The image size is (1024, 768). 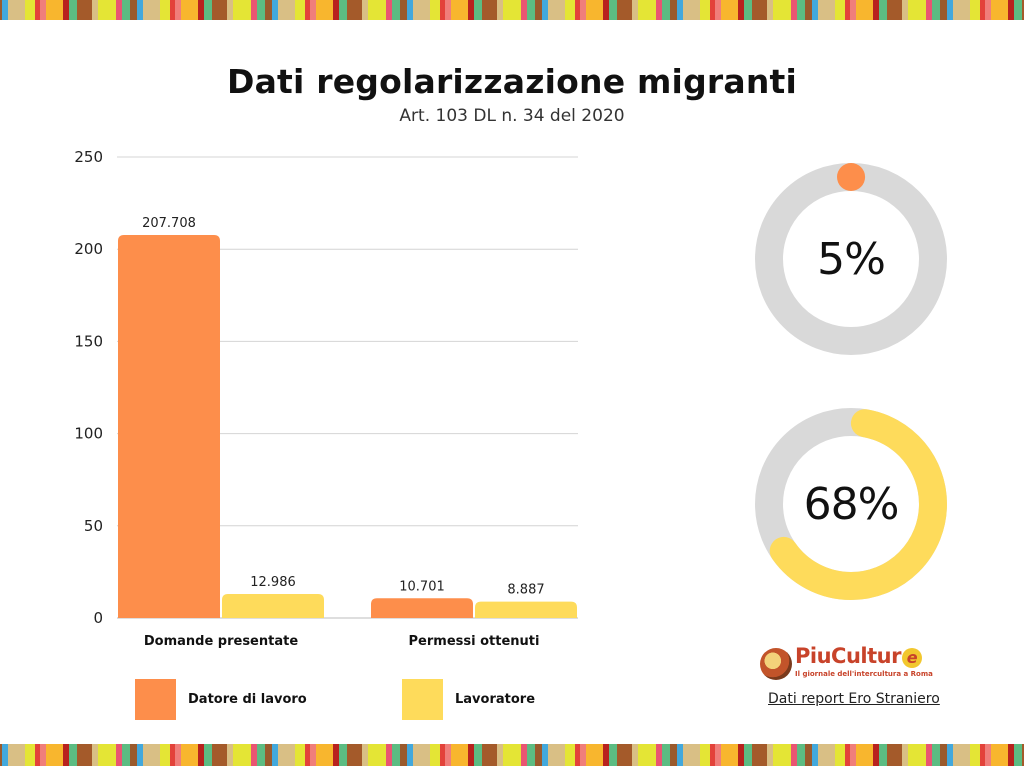 I want to click on donut-percent-lavoratore: 68%, so click(x=851, y=504).